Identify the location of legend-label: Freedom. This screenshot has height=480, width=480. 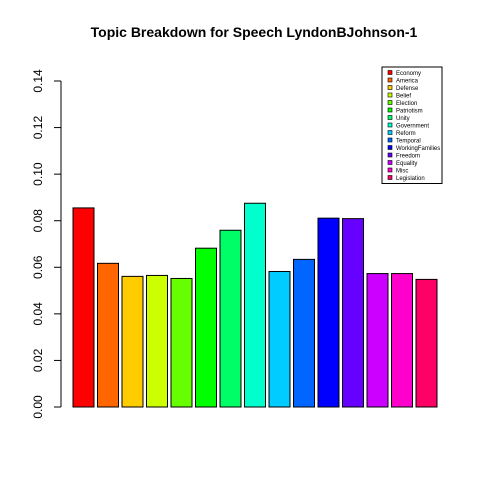
(408, 156).